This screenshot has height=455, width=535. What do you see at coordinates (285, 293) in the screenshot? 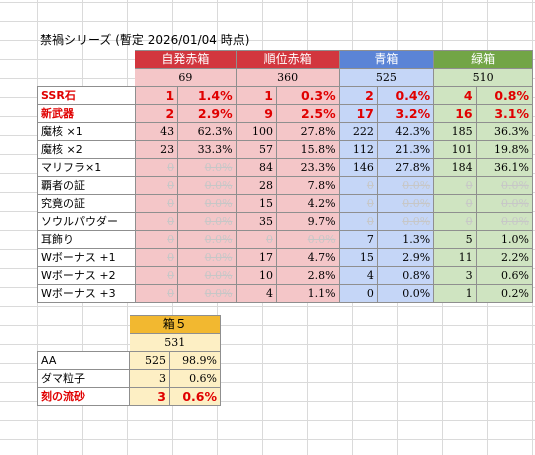
I see `table-row: Wボーナス +3 0 0.0% 4 1.1% 0 0.0% 1 0.2%` at bounding box center [285, 293].